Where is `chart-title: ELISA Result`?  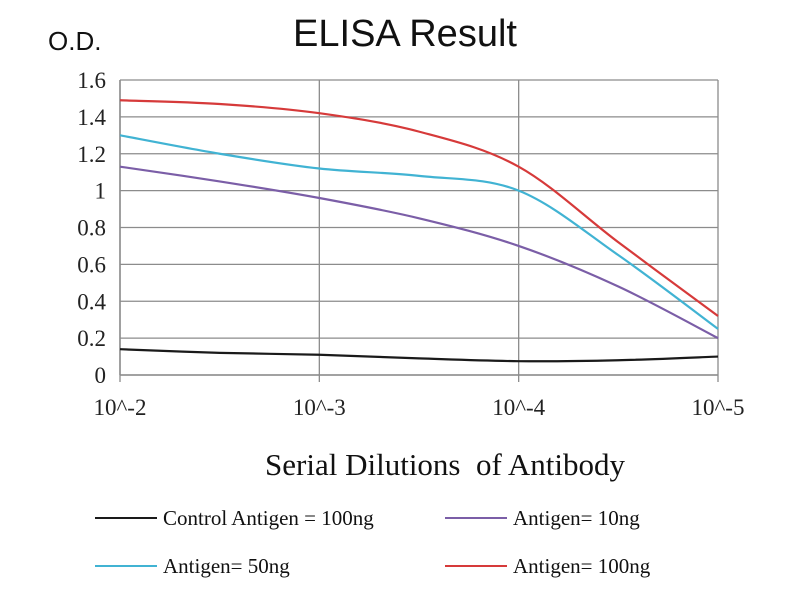 chart-title: ELISA Result is located at coordinates (405, 34).